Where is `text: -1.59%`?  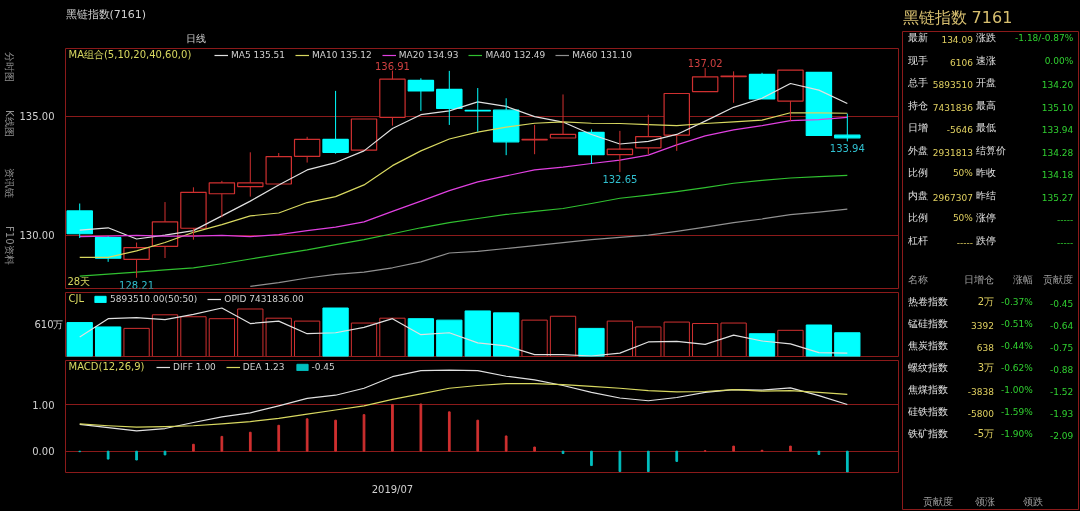 text: -1.59% is located at coordinates (1017, 411).